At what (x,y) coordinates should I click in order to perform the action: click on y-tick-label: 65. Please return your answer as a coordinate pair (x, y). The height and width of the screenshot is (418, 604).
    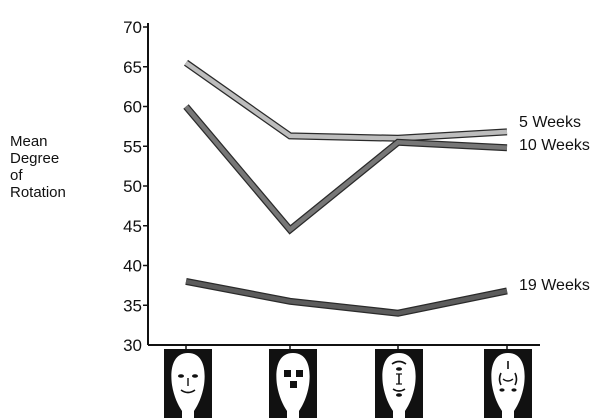
    Looking at the image, I should click on (132, 67).